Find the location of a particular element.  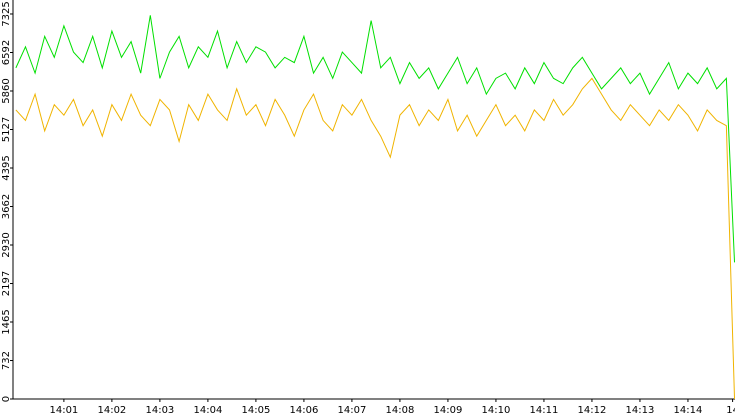

y-tick-label: 5127 is located at coordinates (6, 129).